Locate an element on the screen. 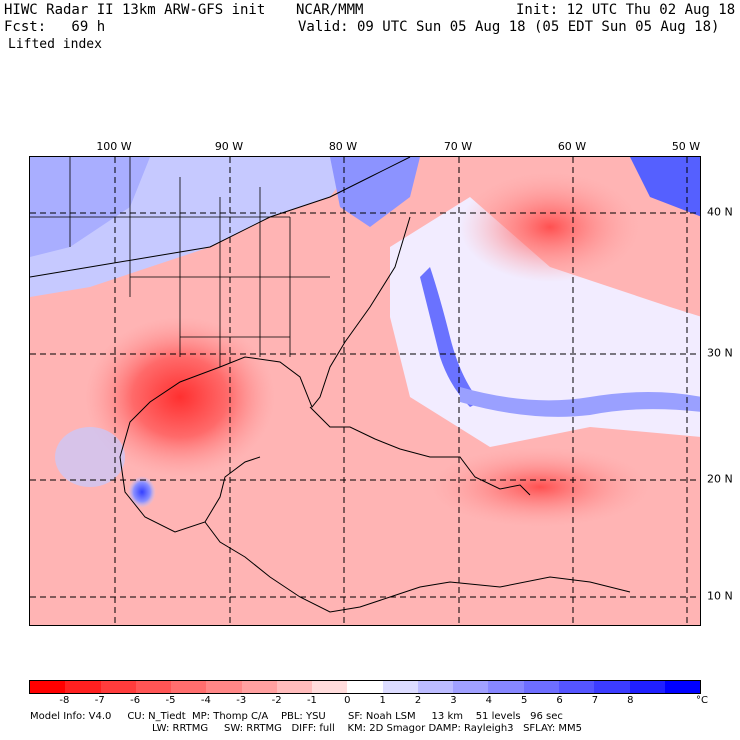 The width and height of the screenshot is (740, 740). lon-label-100w: 100 W is located at coordinates (114, 146).